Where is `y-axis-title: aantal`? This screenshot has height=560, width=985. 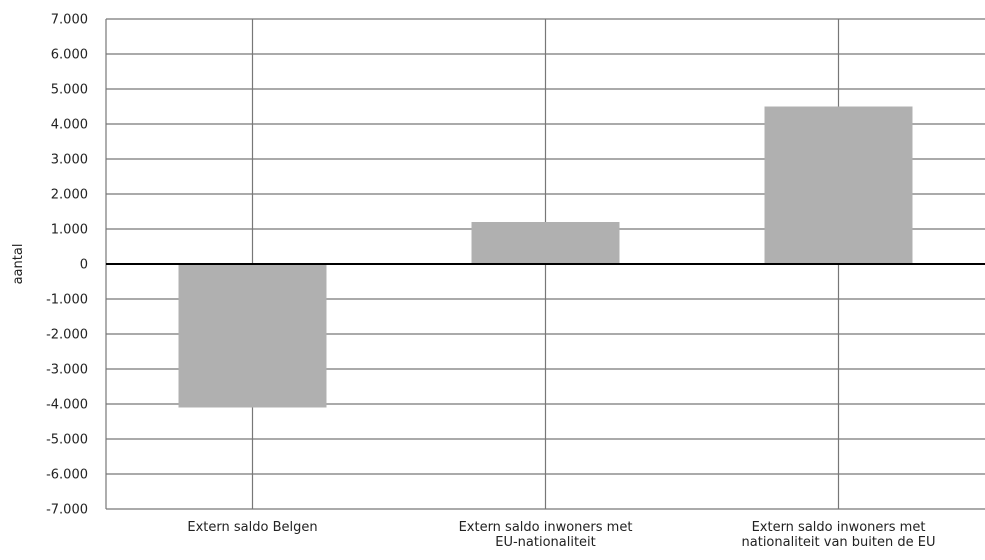
y-axis-title: aantal is located at coordinates (18, 264).